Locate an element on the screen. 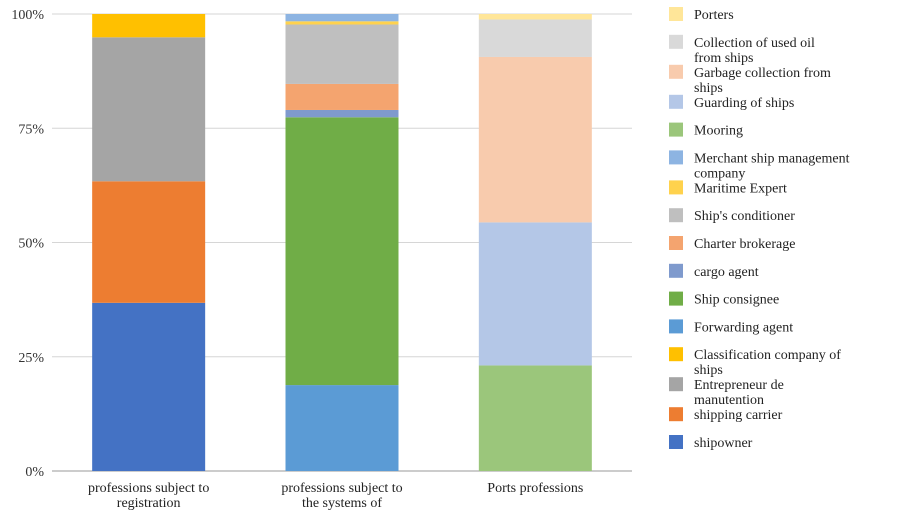 The width and height of the screenshot is (902, 512). legend-label: shipping carrier is located at coordinates (738, 415).